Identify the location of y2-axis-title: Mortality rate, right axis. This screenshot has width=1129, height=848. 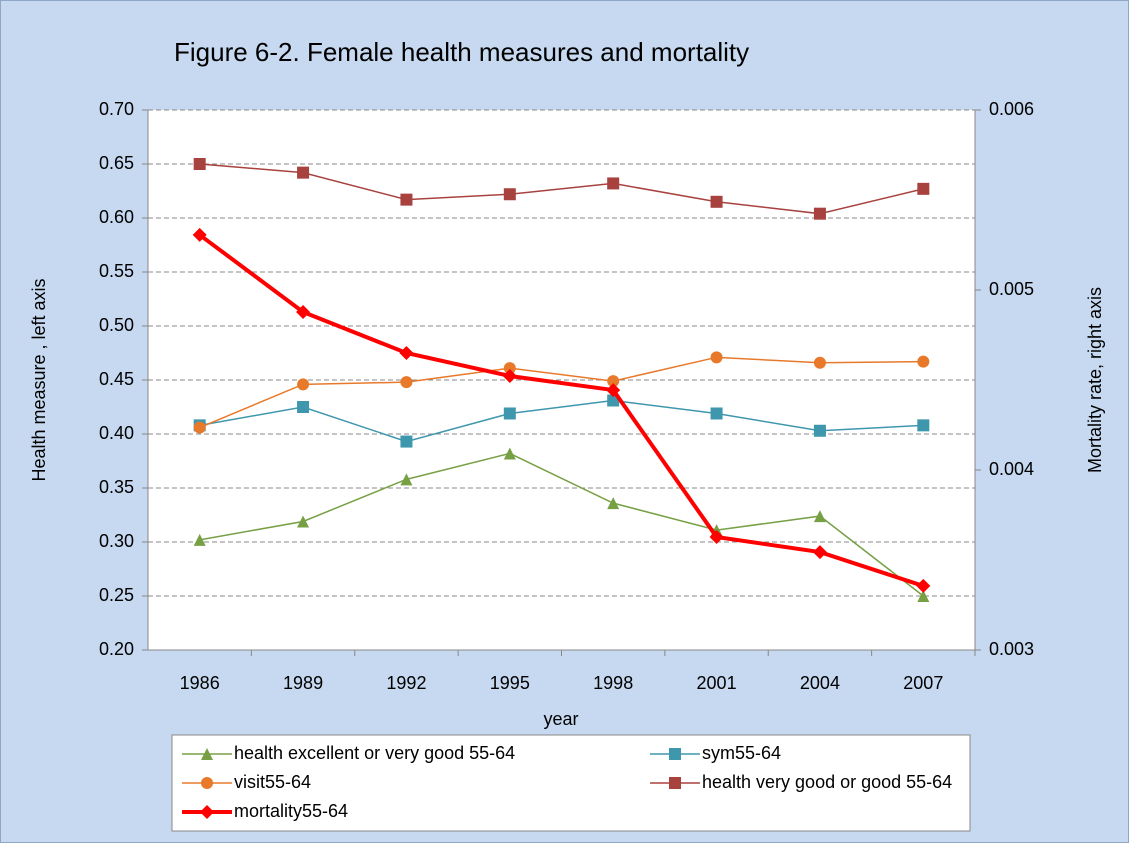
(1095, 380).